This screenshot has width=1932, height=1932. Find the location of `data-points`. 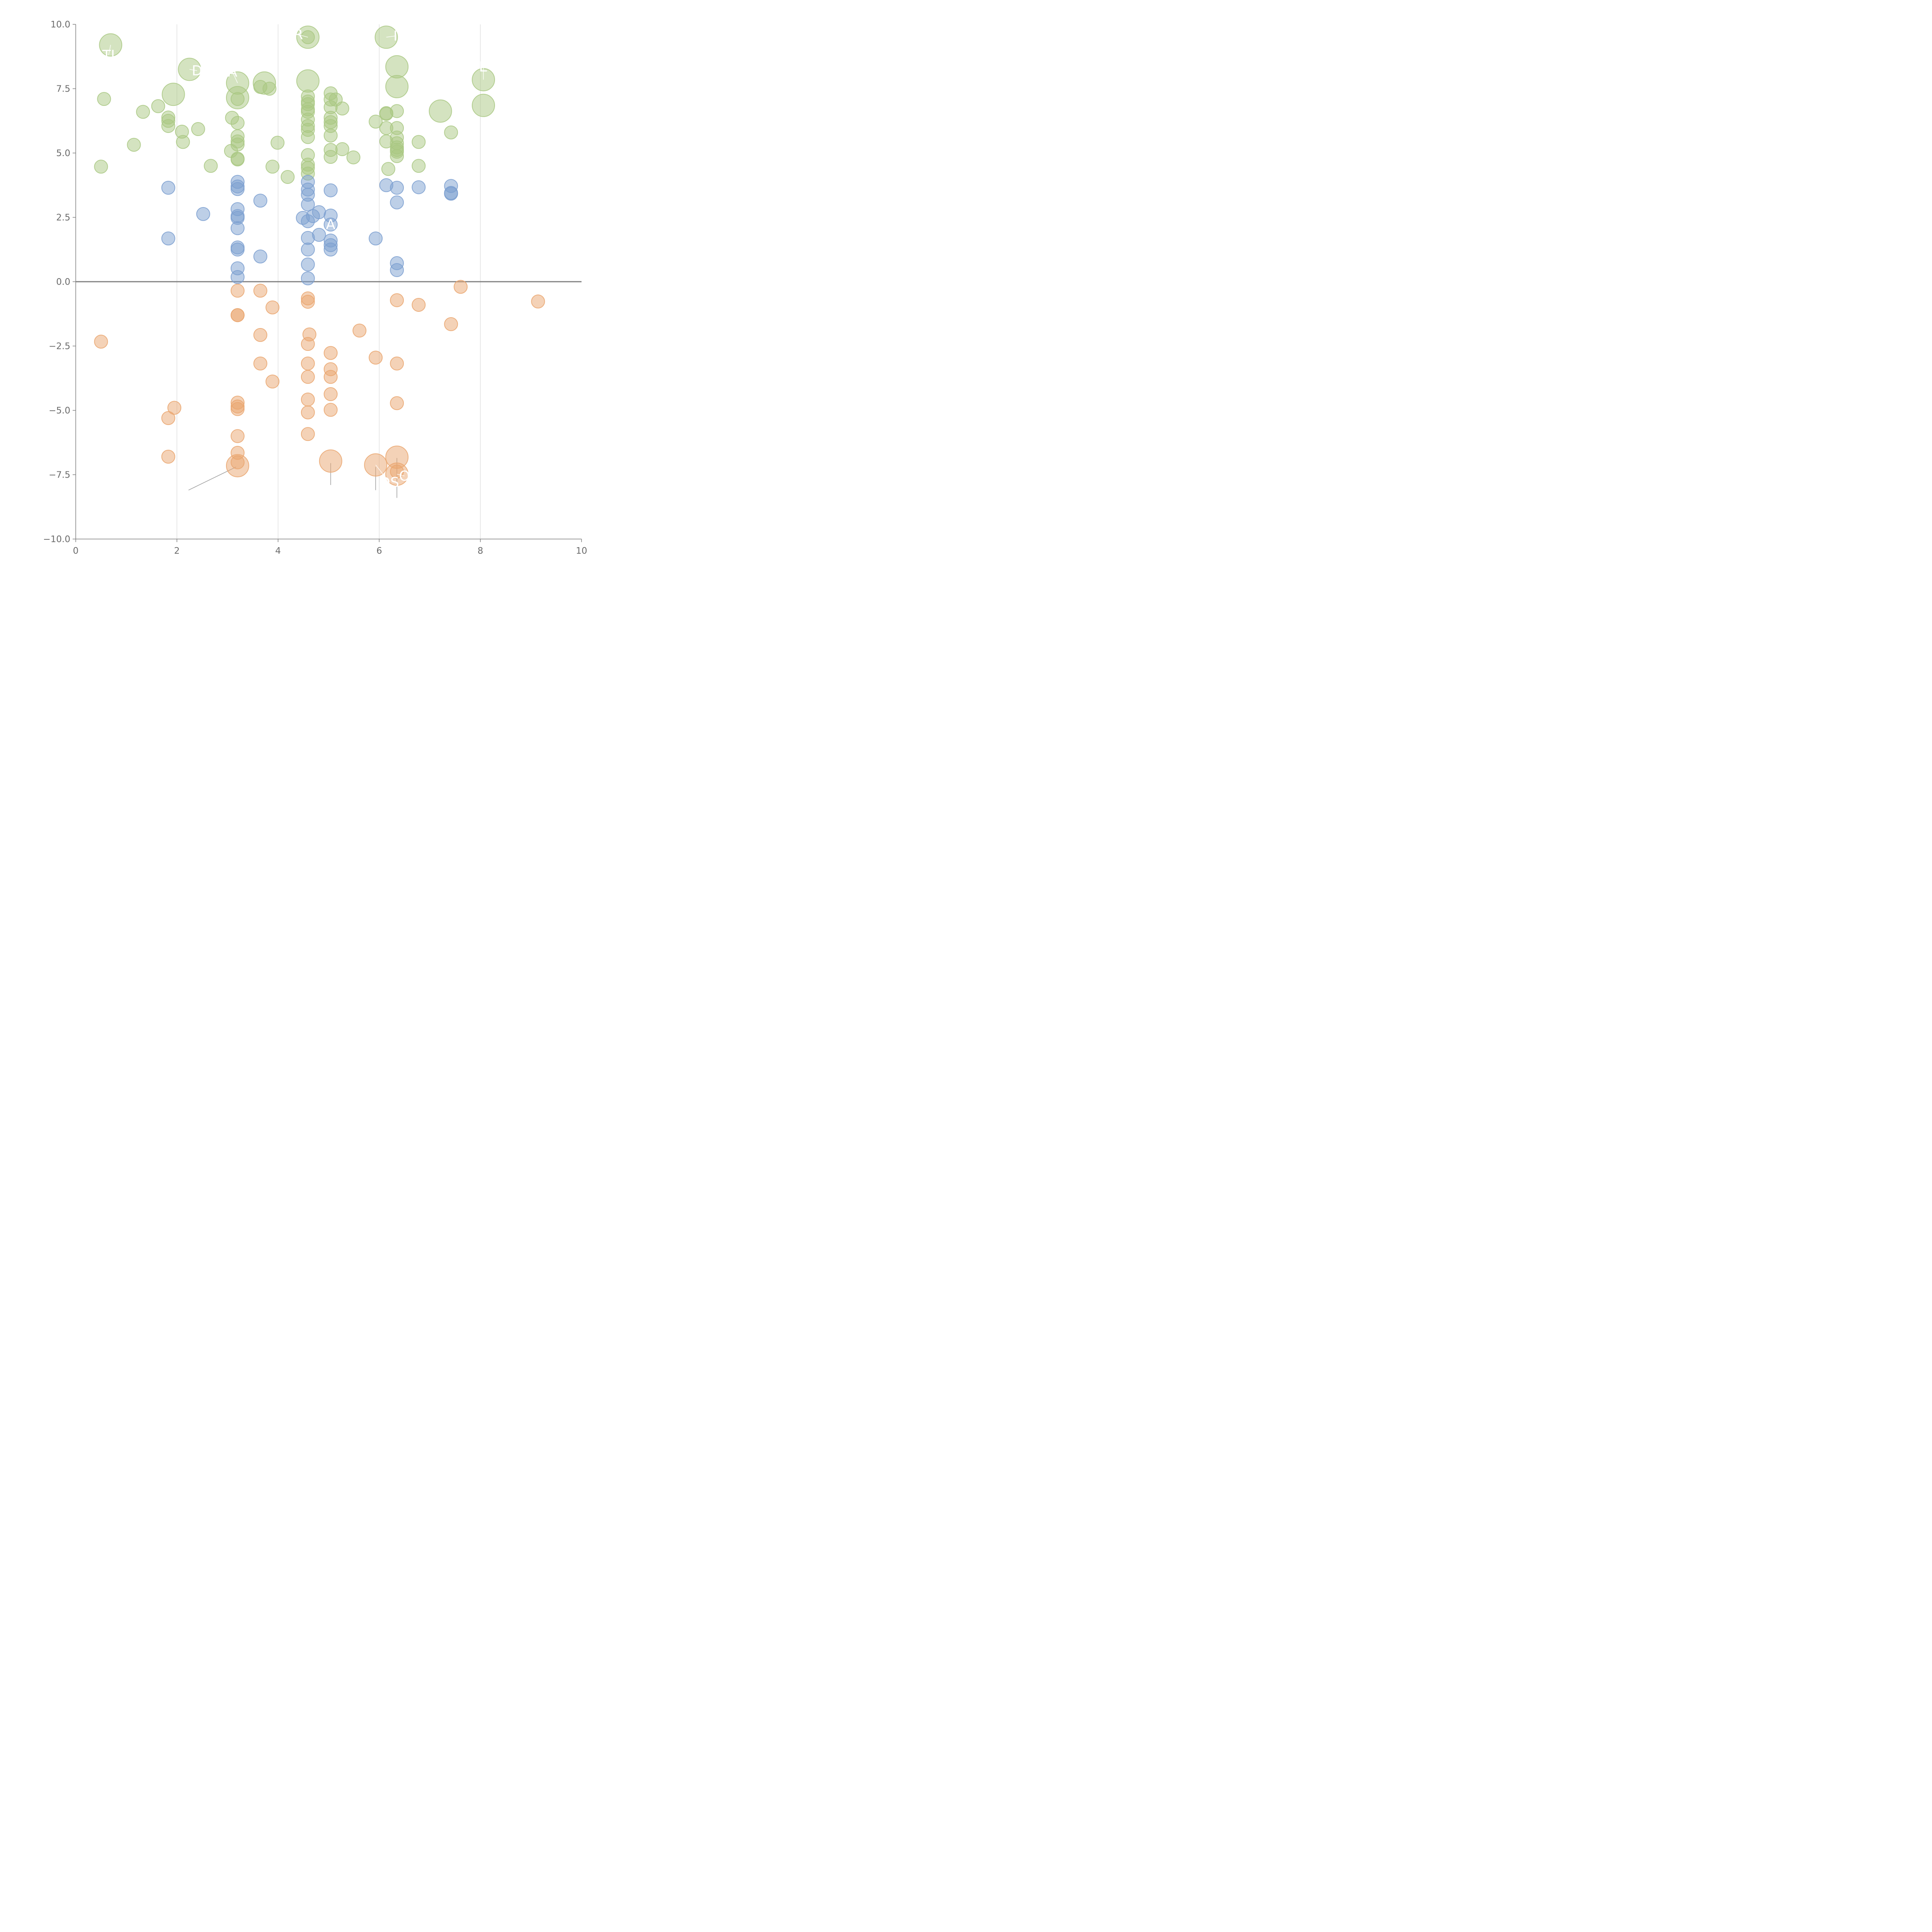

data-points is located at coordinates (319, 256).